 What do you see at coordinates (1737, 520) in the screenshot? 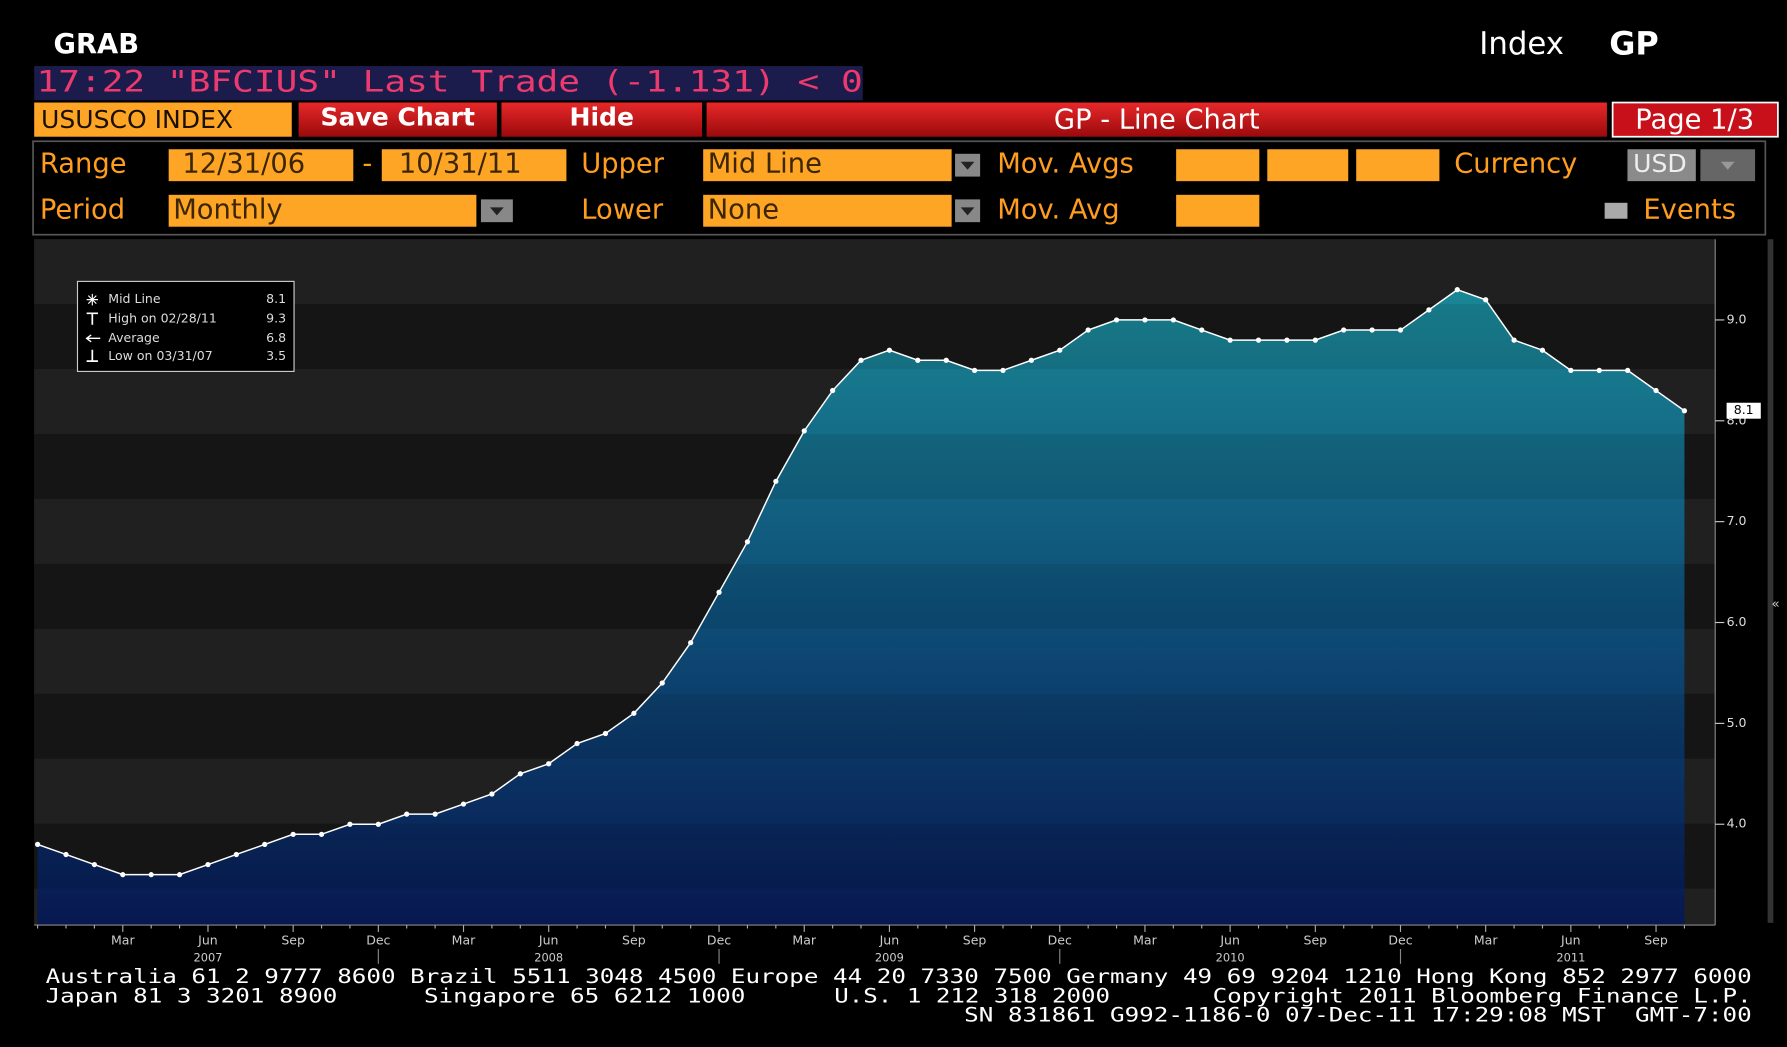
I see `y-tick-label: 7.0` at bounding box center [1737, 520].